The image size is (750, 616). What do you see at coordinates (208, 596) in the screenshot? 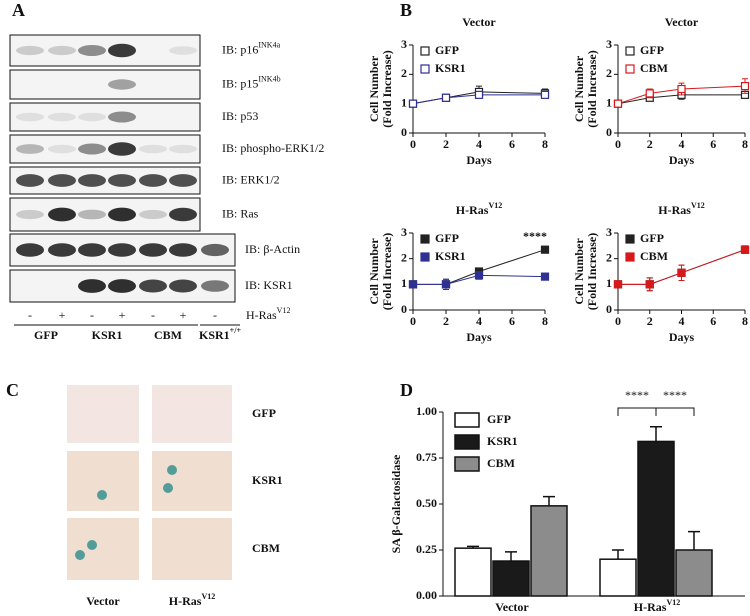
I see `column-label-sup: V12` at bounding box center [208, 596].